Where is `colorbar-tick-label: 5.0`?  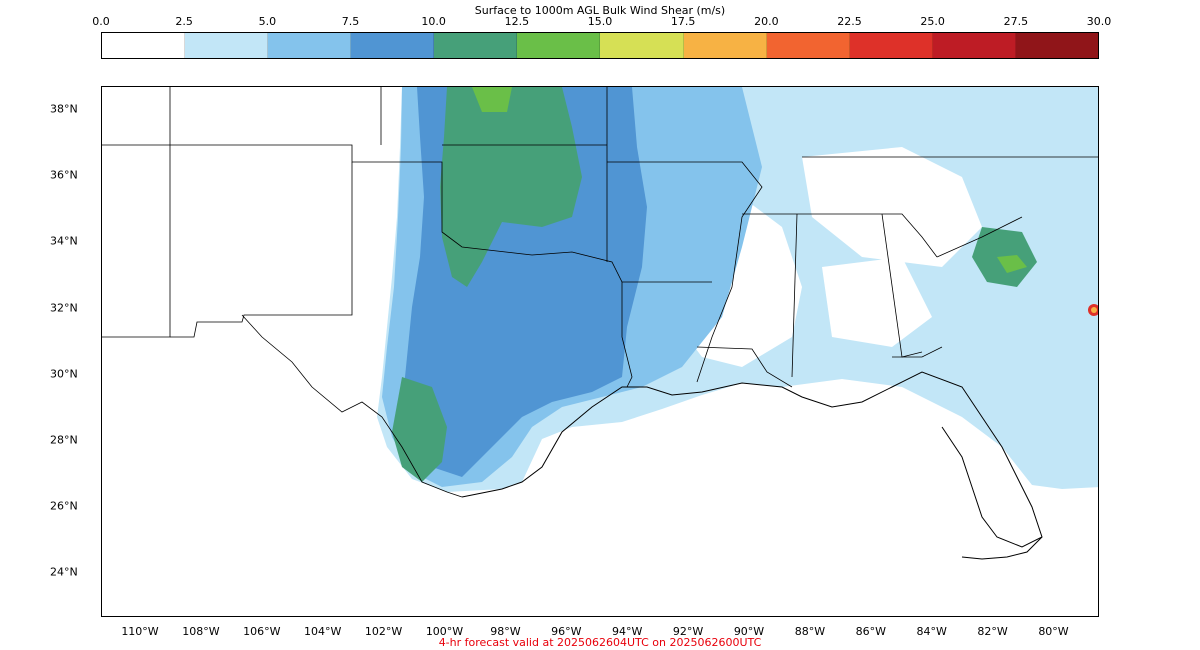 colorbar-tick-label: 5.0 is located at coordinates (267, 21).